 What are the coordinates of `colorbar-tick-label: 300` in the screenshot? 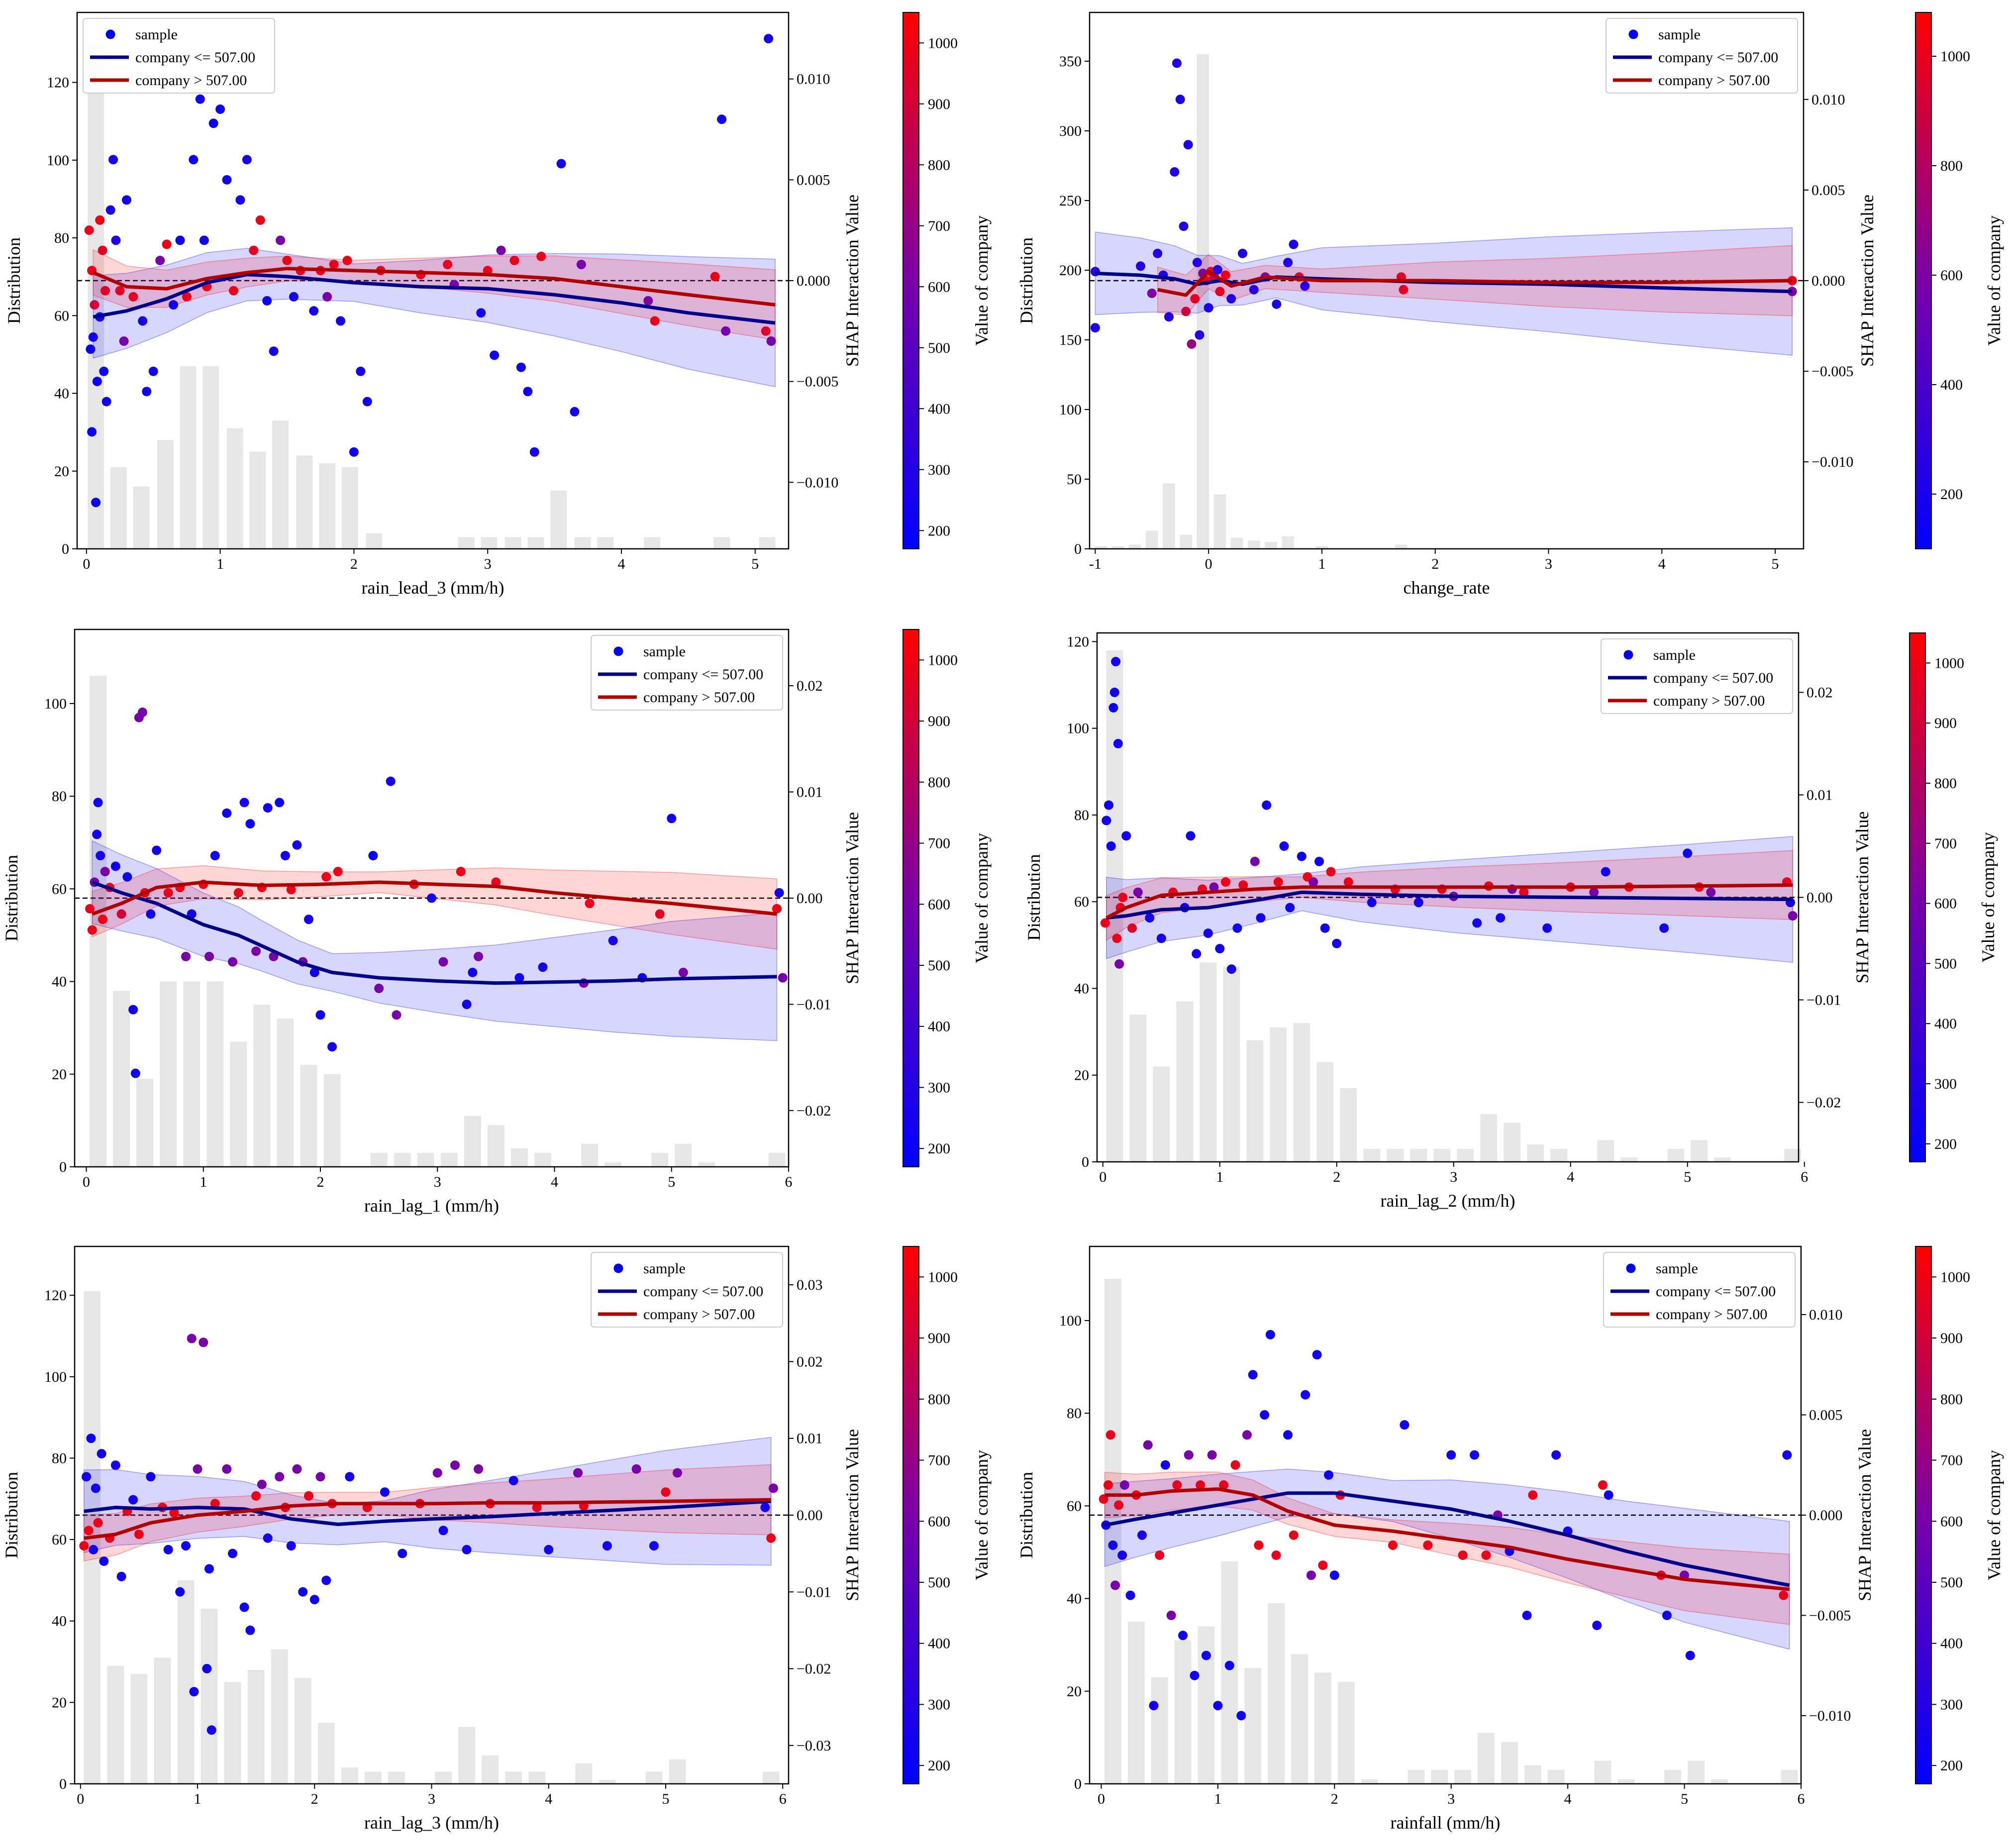 It's located at (1952, 1705).